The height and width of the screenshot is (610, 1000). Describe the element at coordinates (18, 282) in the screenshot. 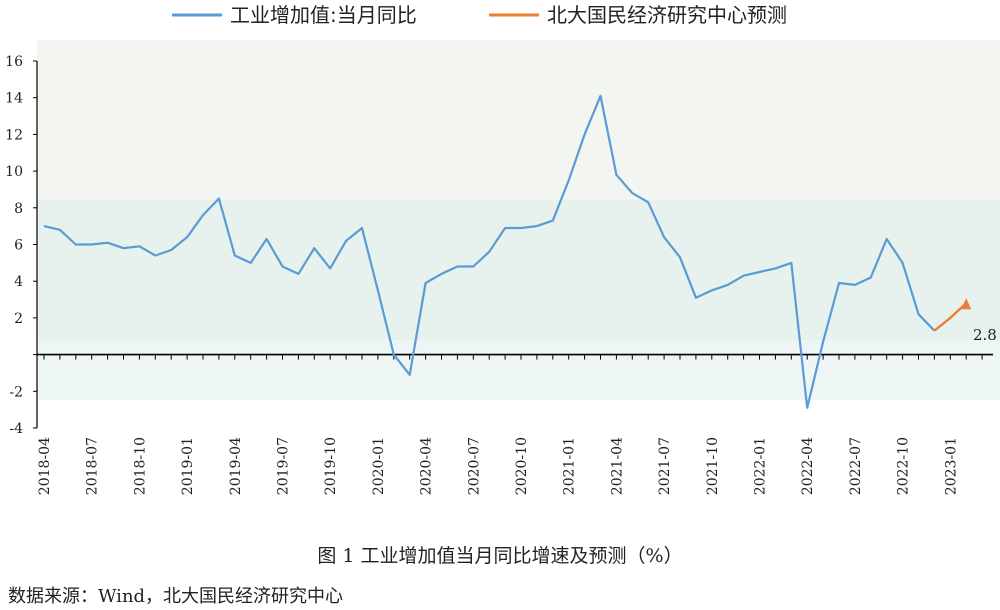

I see `y-tick-label: 4` at that location.